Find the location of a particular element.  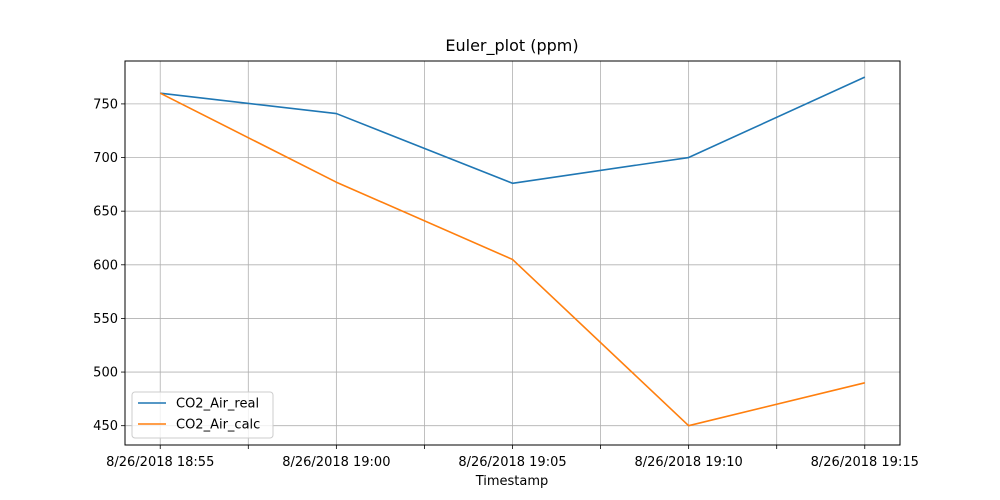

legend-label: CO2_Air_real is located at coordinates (217, 404).